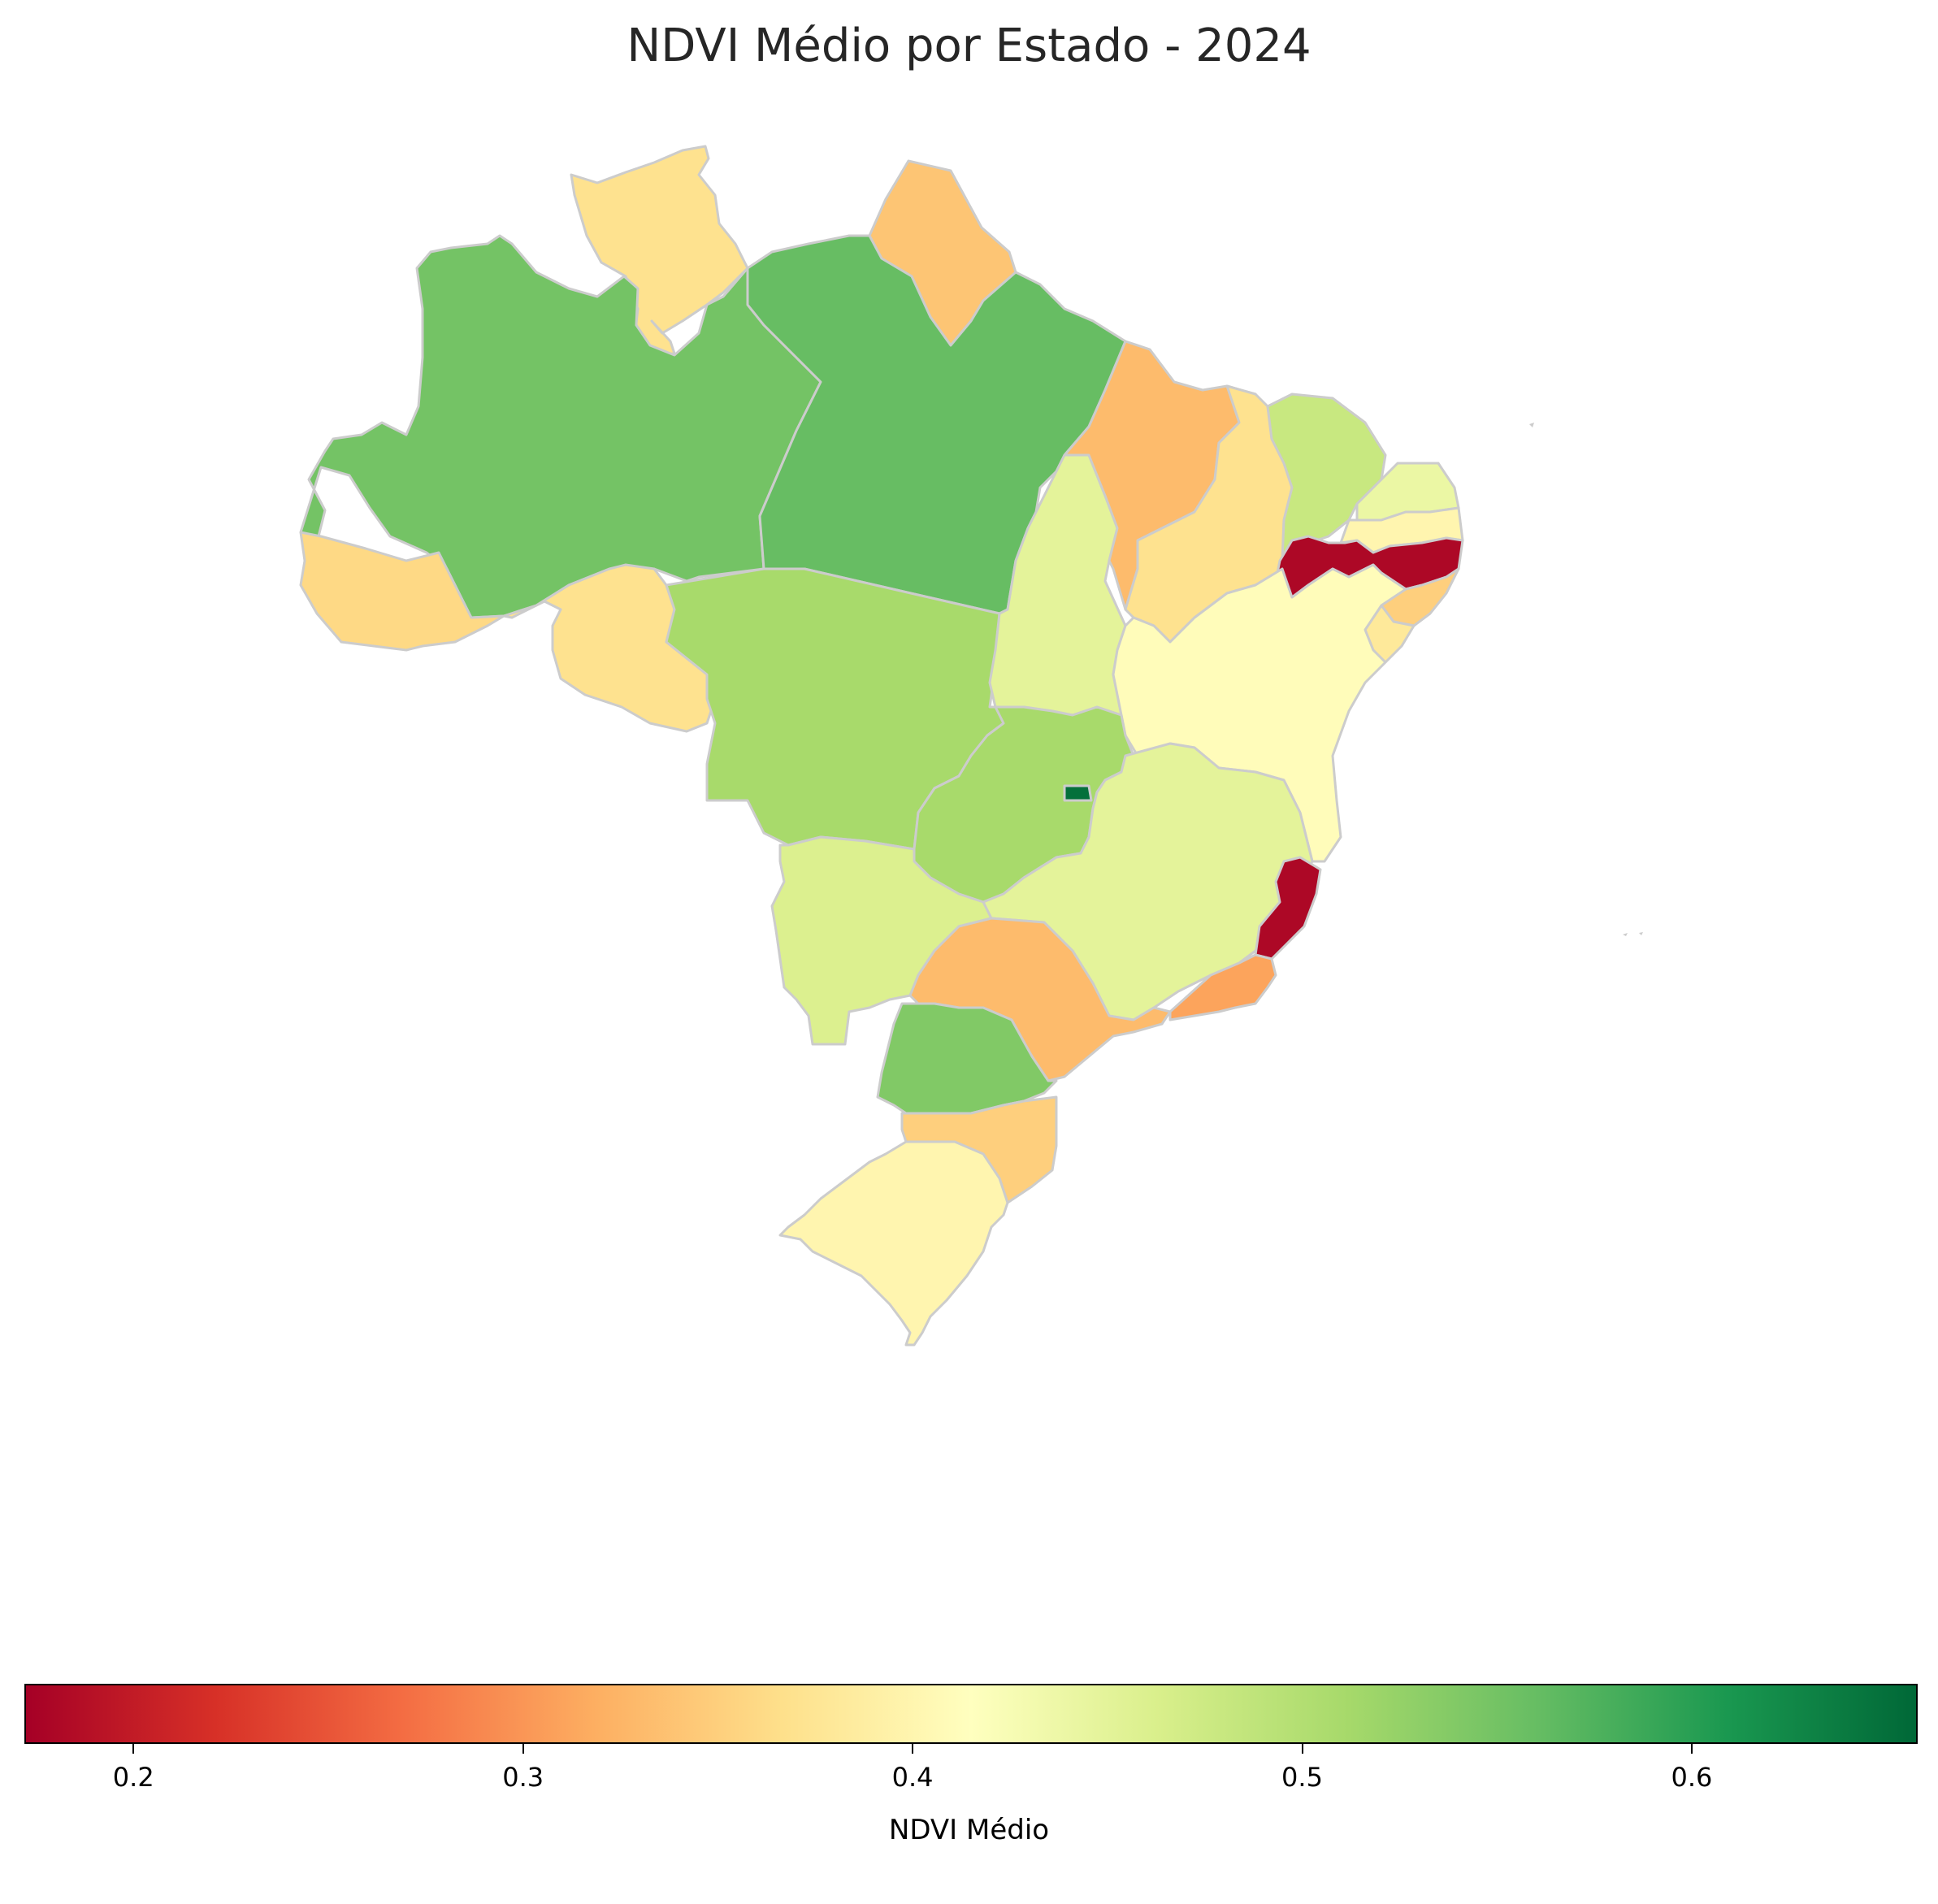 The height and width of the screenshot is (1904, 1938). What do you see at coordinates (609, 648) in the screenshot?
I see `state-ro` at bounding box center [609, 648].